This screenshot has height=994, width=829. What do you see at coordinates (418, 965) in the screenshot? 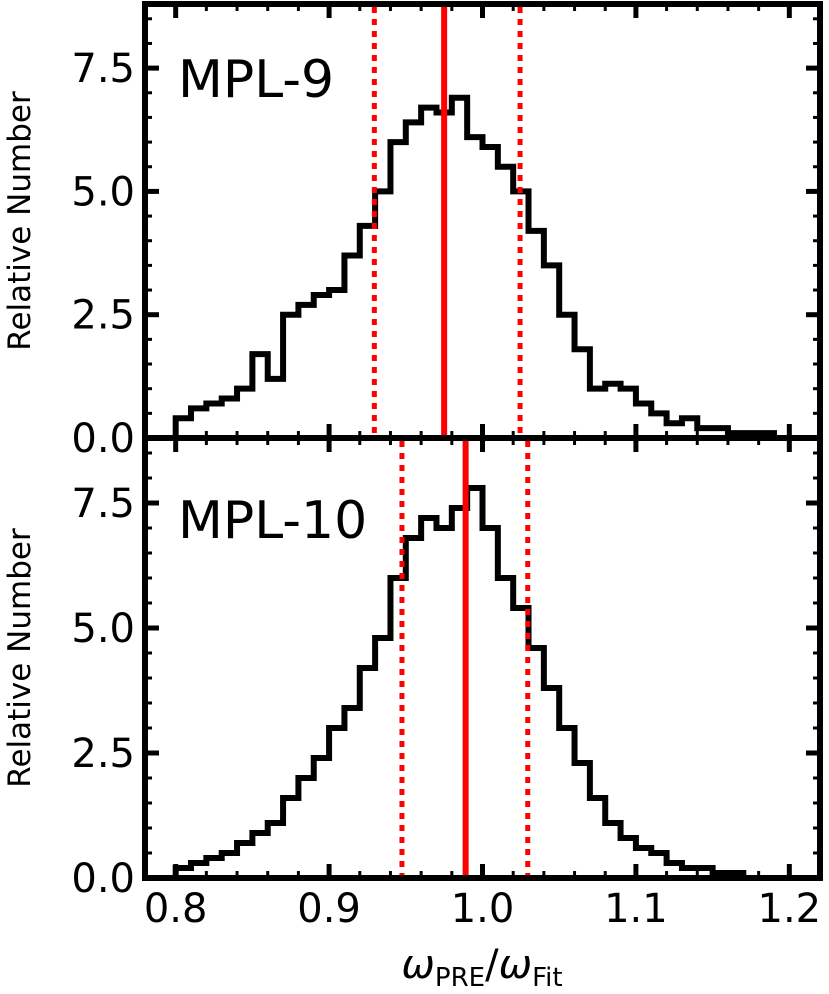
I see `x-label-omega: ω` at bounding box center [418, 965].